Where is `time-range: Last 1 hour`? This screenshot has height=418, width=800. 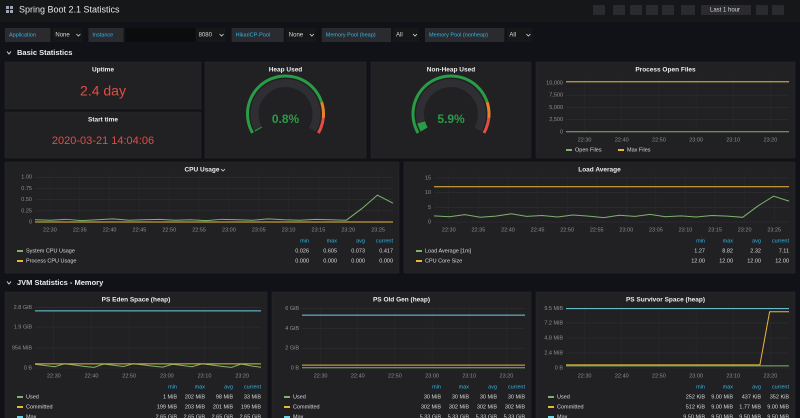
time-range: Last 1 hour is located at coordinates (725, 11).